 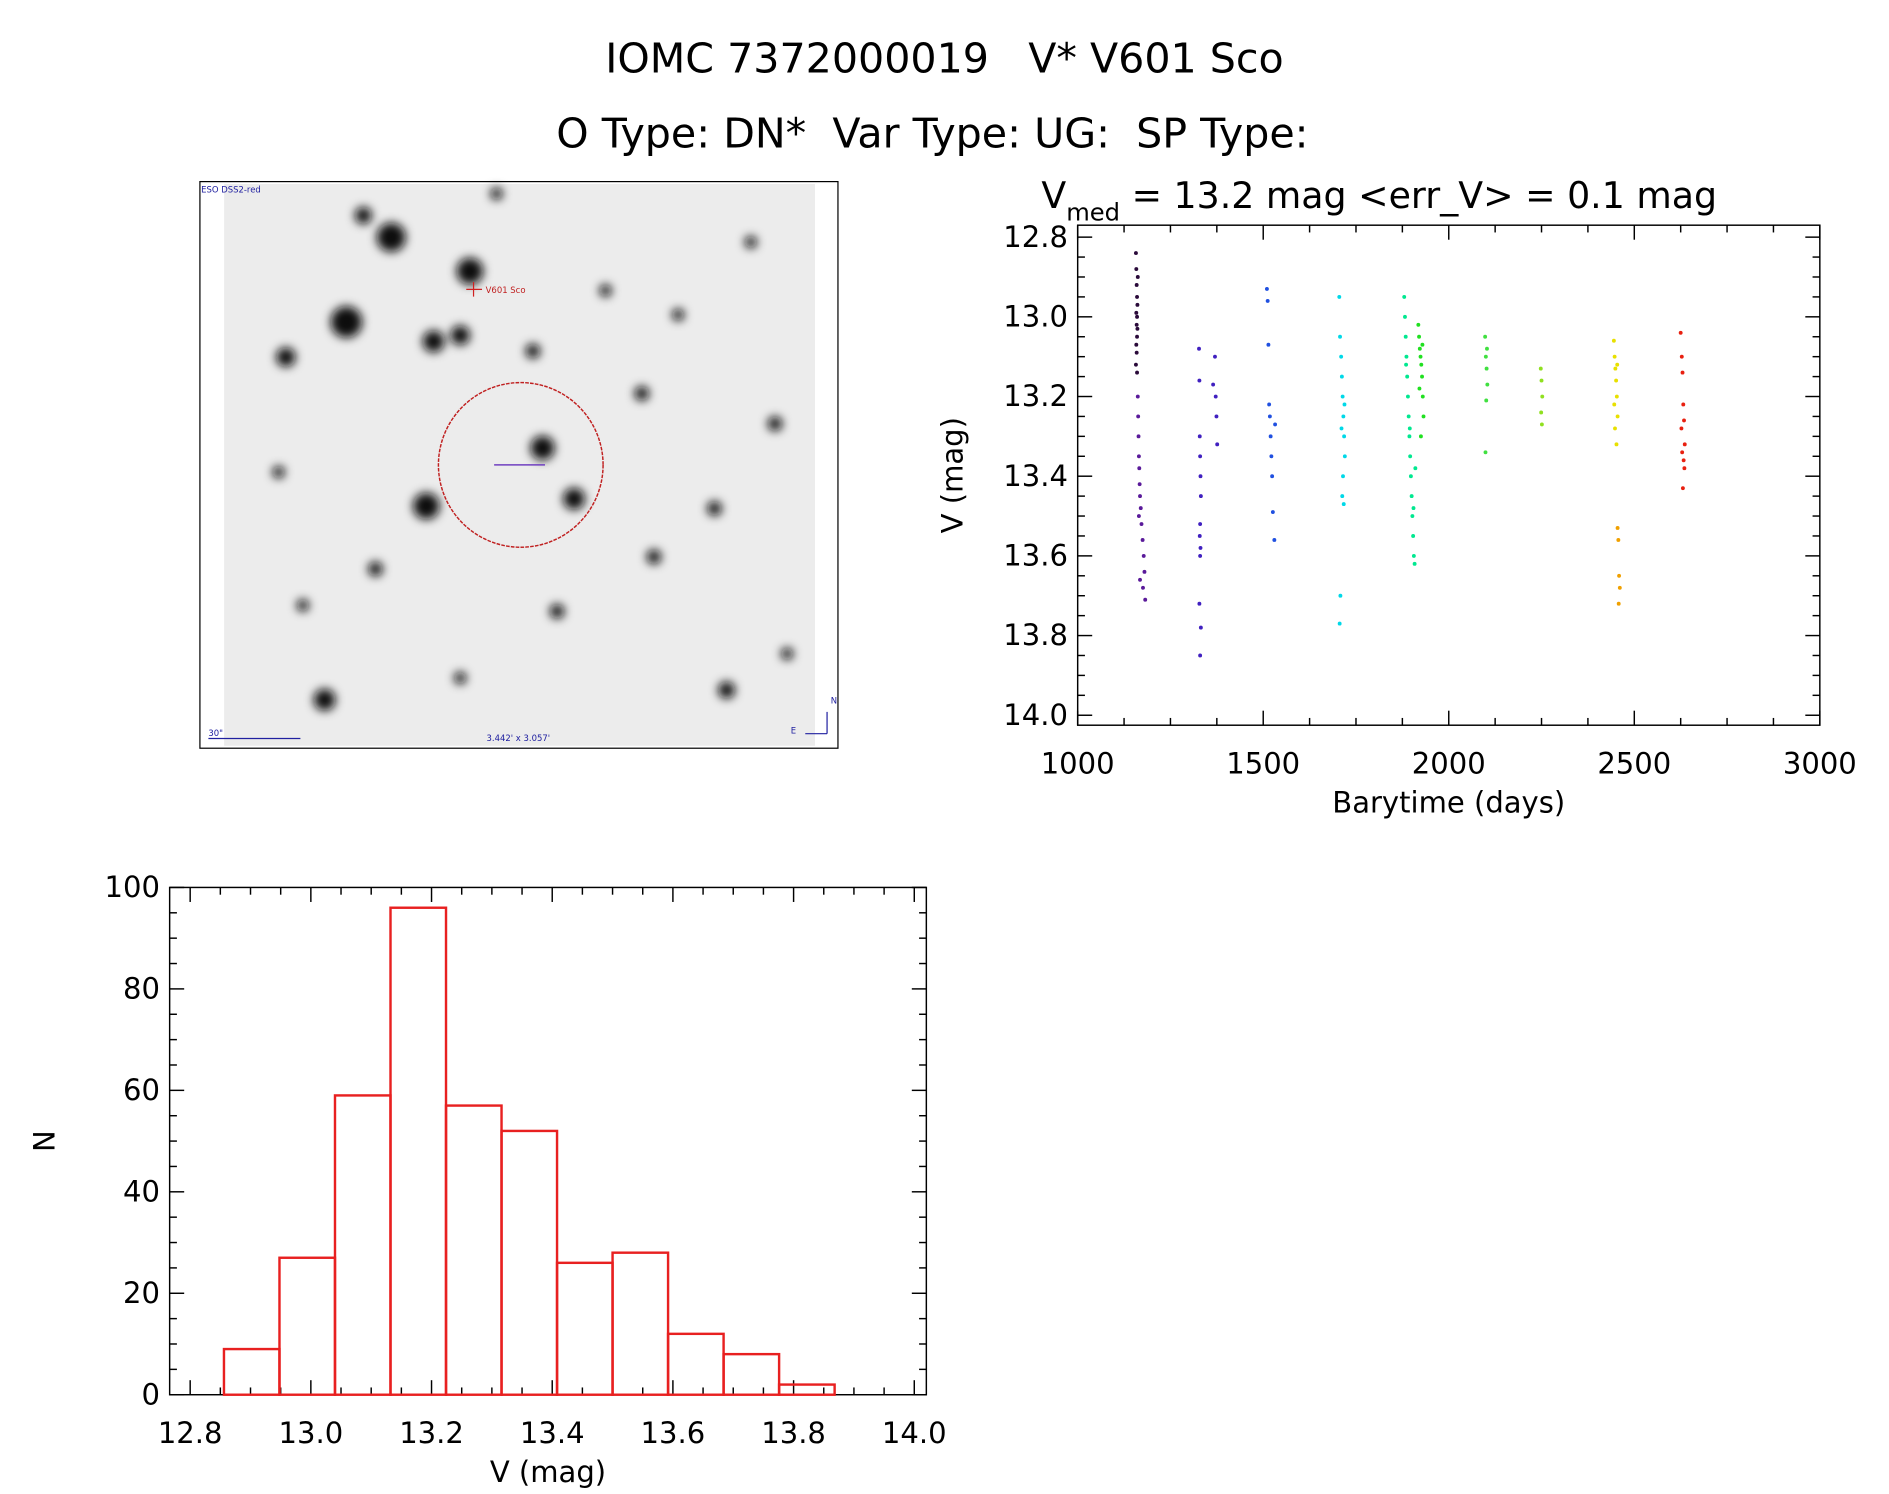 I want to click on x-tick-label: 3000, so click(x=1820, y=764).